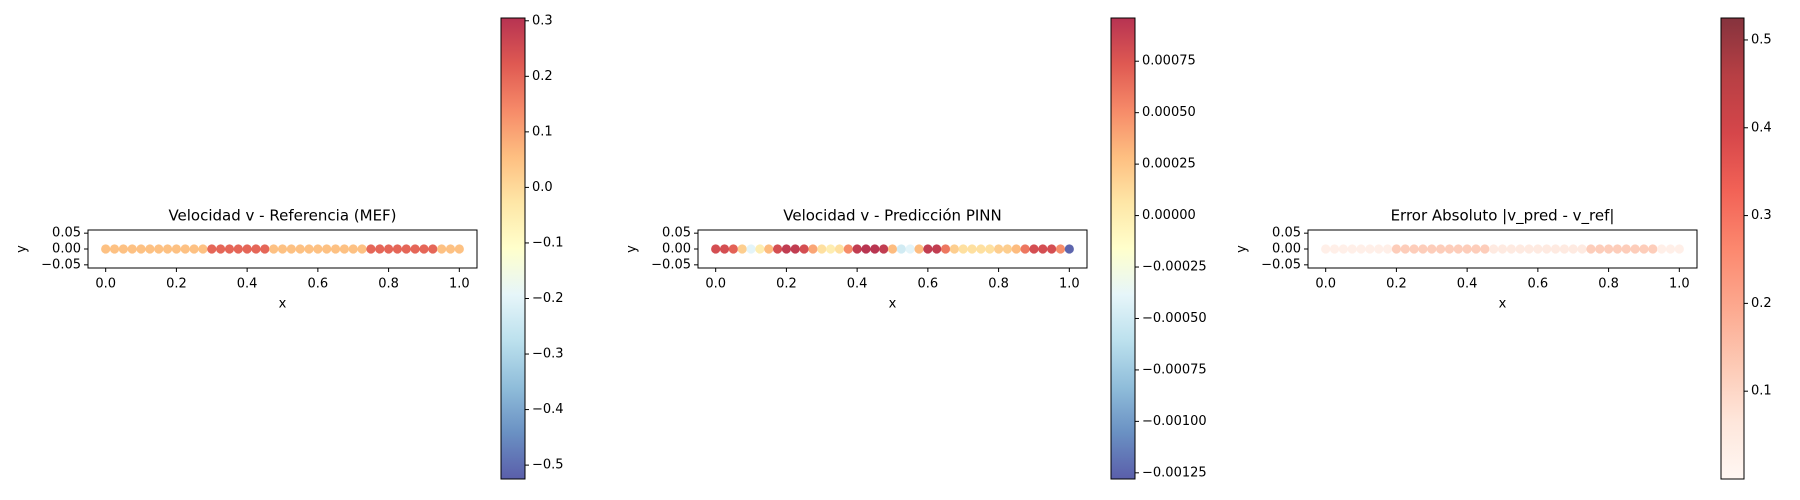 The image size is (1800, 500). I want to click on colorbar-tick-label: −0.5, so click(548, 465).